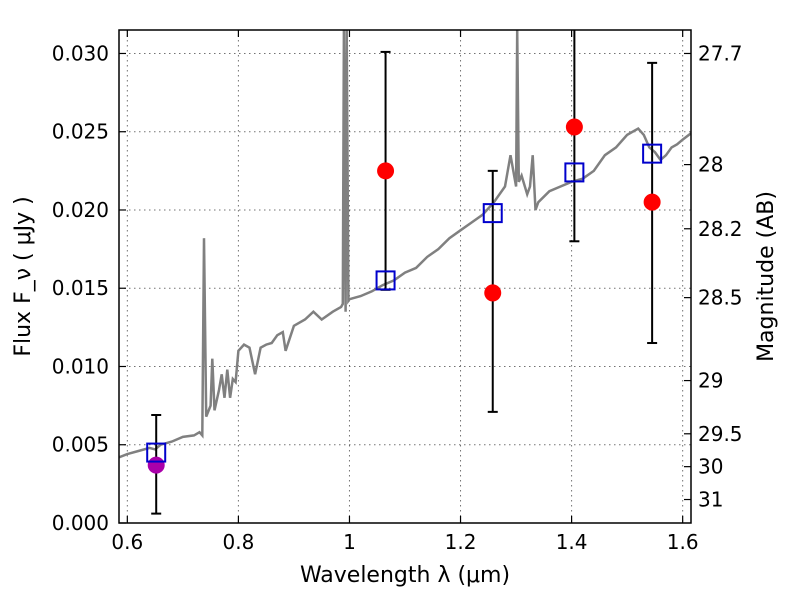 Image resolution: width=800 pixels, height=600 pixels. I want to click on magnitude-tick-label: 30, so click(710, 467).